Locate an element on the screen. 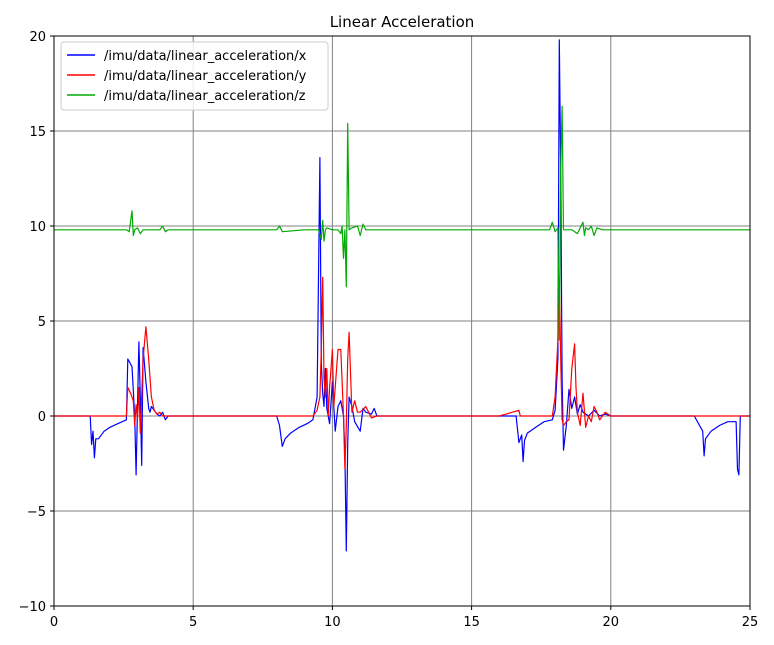  legend-label: /imu/data/linear_acceleration/x is located at coordinates (205, 56).